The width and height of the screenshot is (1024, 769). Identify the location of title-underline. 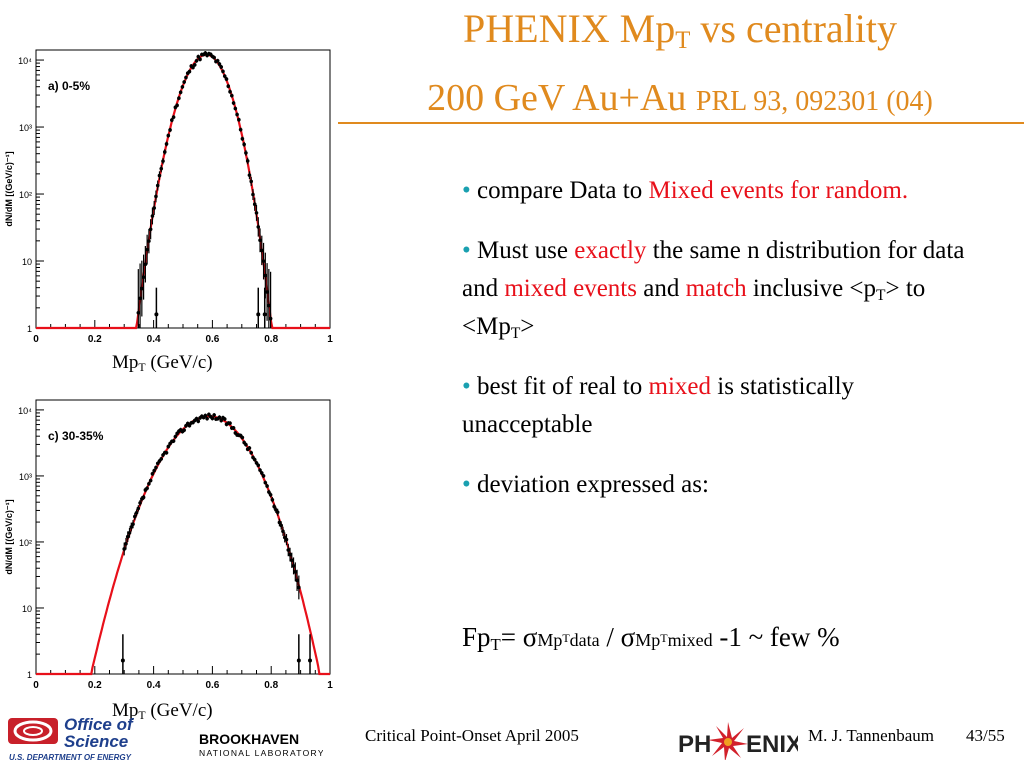
(681, 123).